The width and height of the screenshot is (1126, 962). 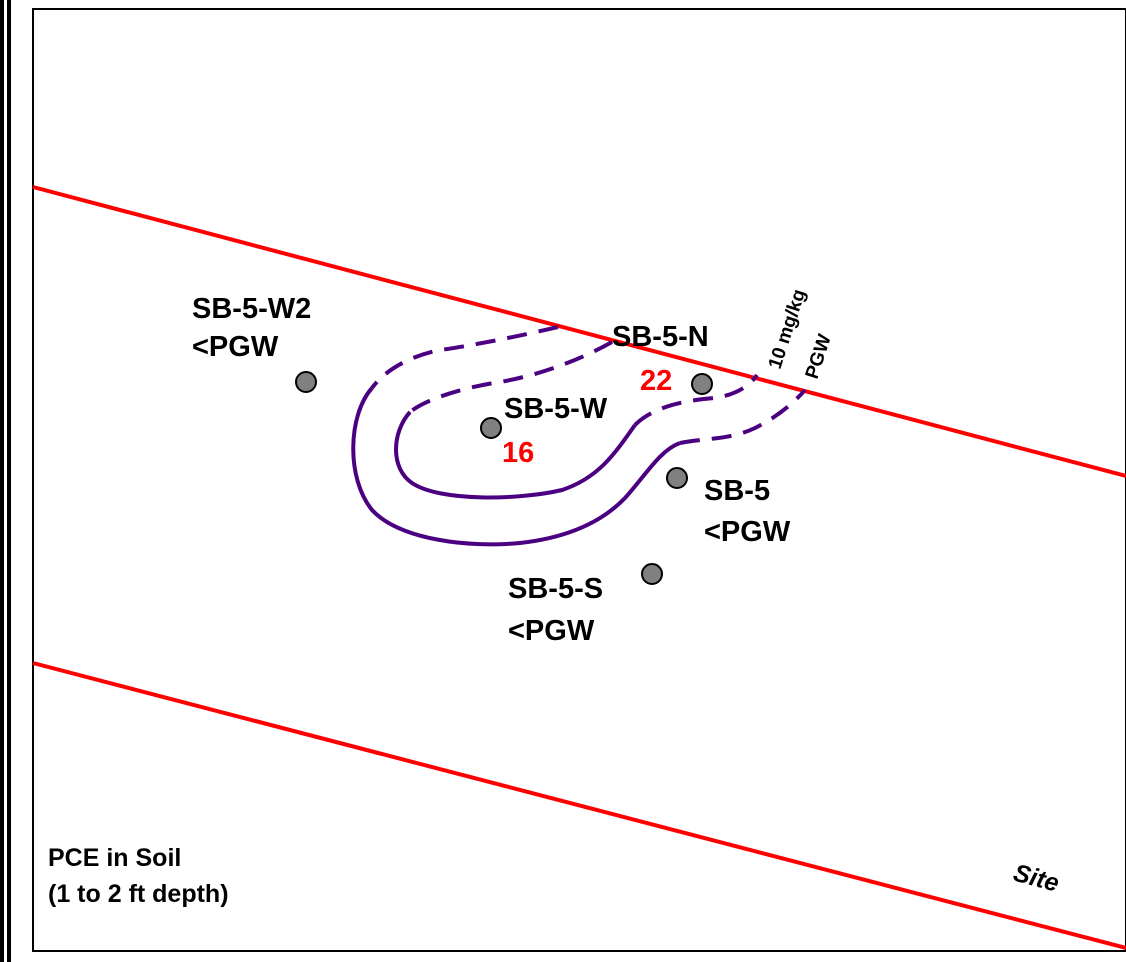 What do you see at coordinates (491, 428) in the screenshot?
I see `sample-point-sb-5-w` at bounding box center [491, 428].